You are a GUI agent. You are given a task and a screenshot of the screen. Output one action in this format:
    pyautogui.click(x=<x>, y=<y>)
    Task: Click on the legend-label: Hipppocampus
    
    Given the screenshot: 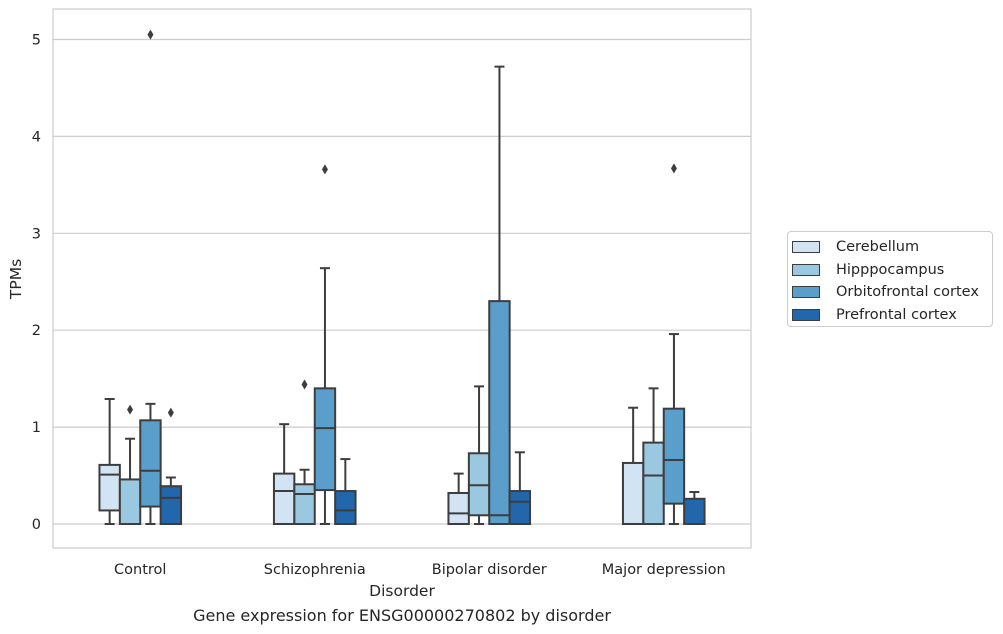 What is the action you would take?
    pyautogui.click(x=890, y=269)
    